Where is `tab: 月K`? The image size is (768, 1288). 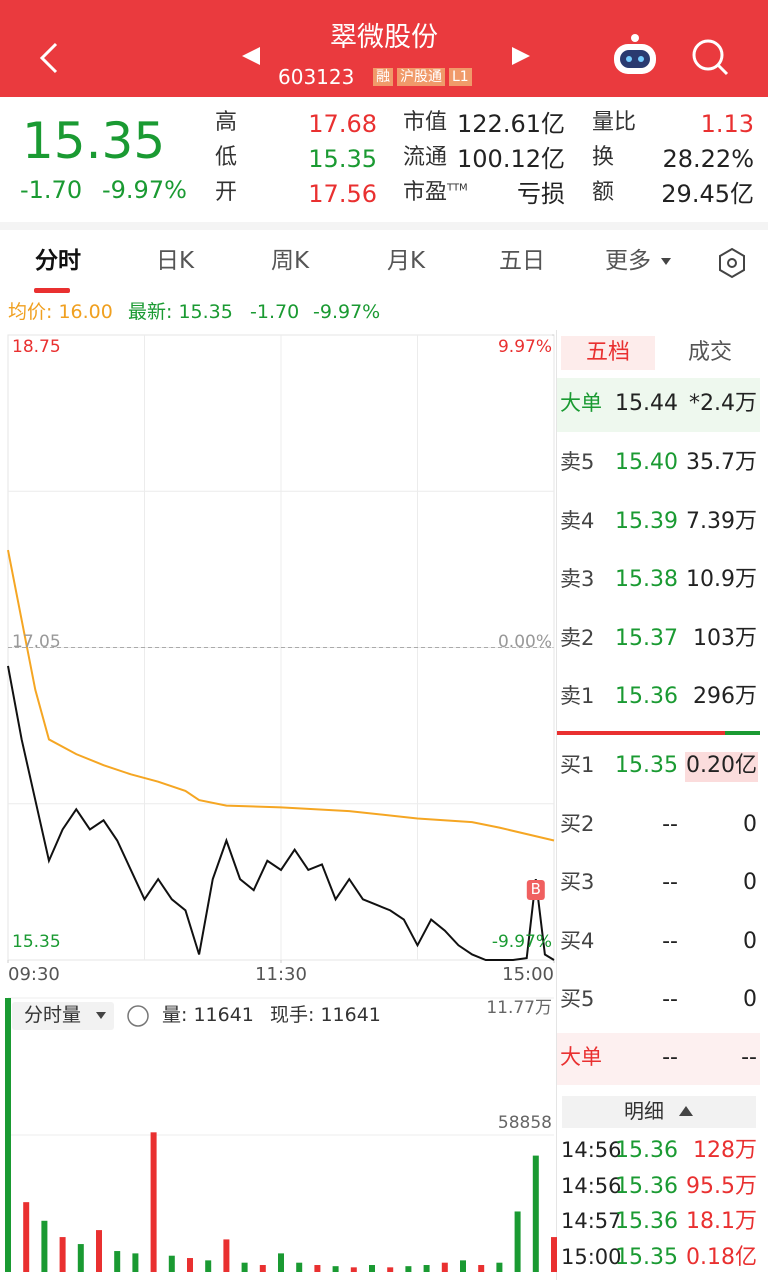 tab: 月K is located at coordinates (406, 261).